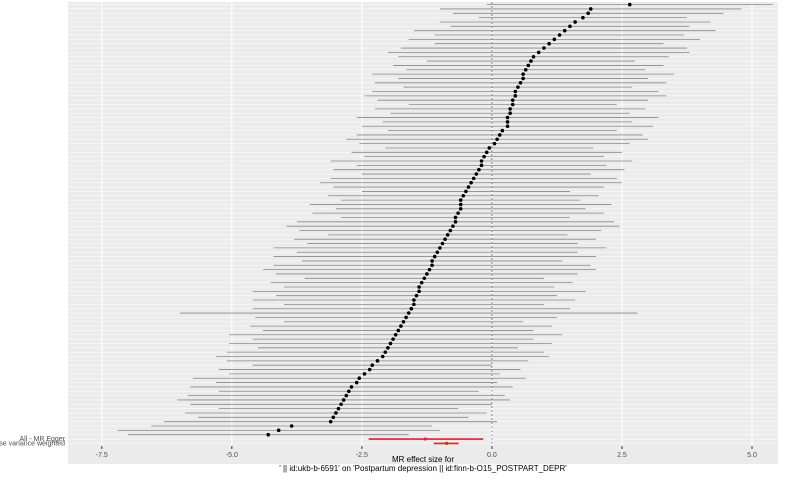  I want to click on x-tick-label: 2.5, so click(622, 455).